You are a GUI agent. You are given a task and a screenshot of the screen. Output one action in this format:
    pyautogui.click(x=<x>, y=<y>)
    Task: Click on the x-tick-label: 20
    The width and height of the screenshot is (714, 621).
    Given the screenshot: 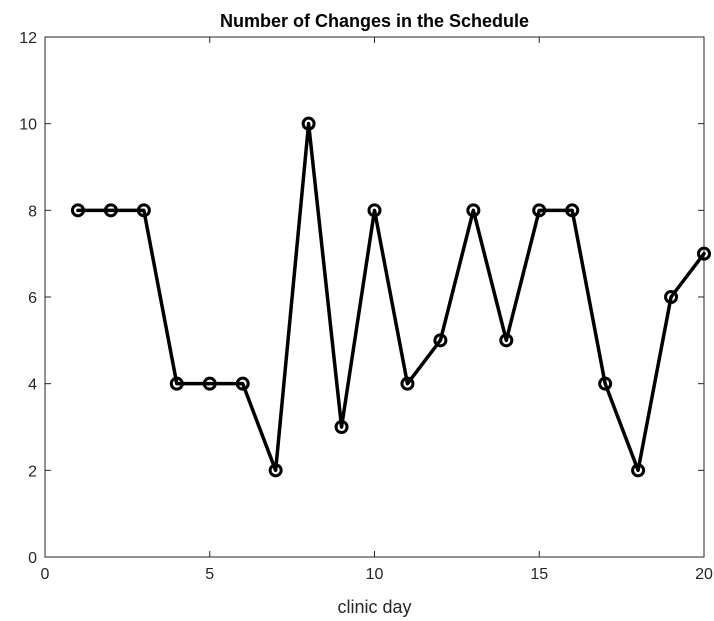 What is the action you would take?
    pyautogui.click(x=704, y=574)
    